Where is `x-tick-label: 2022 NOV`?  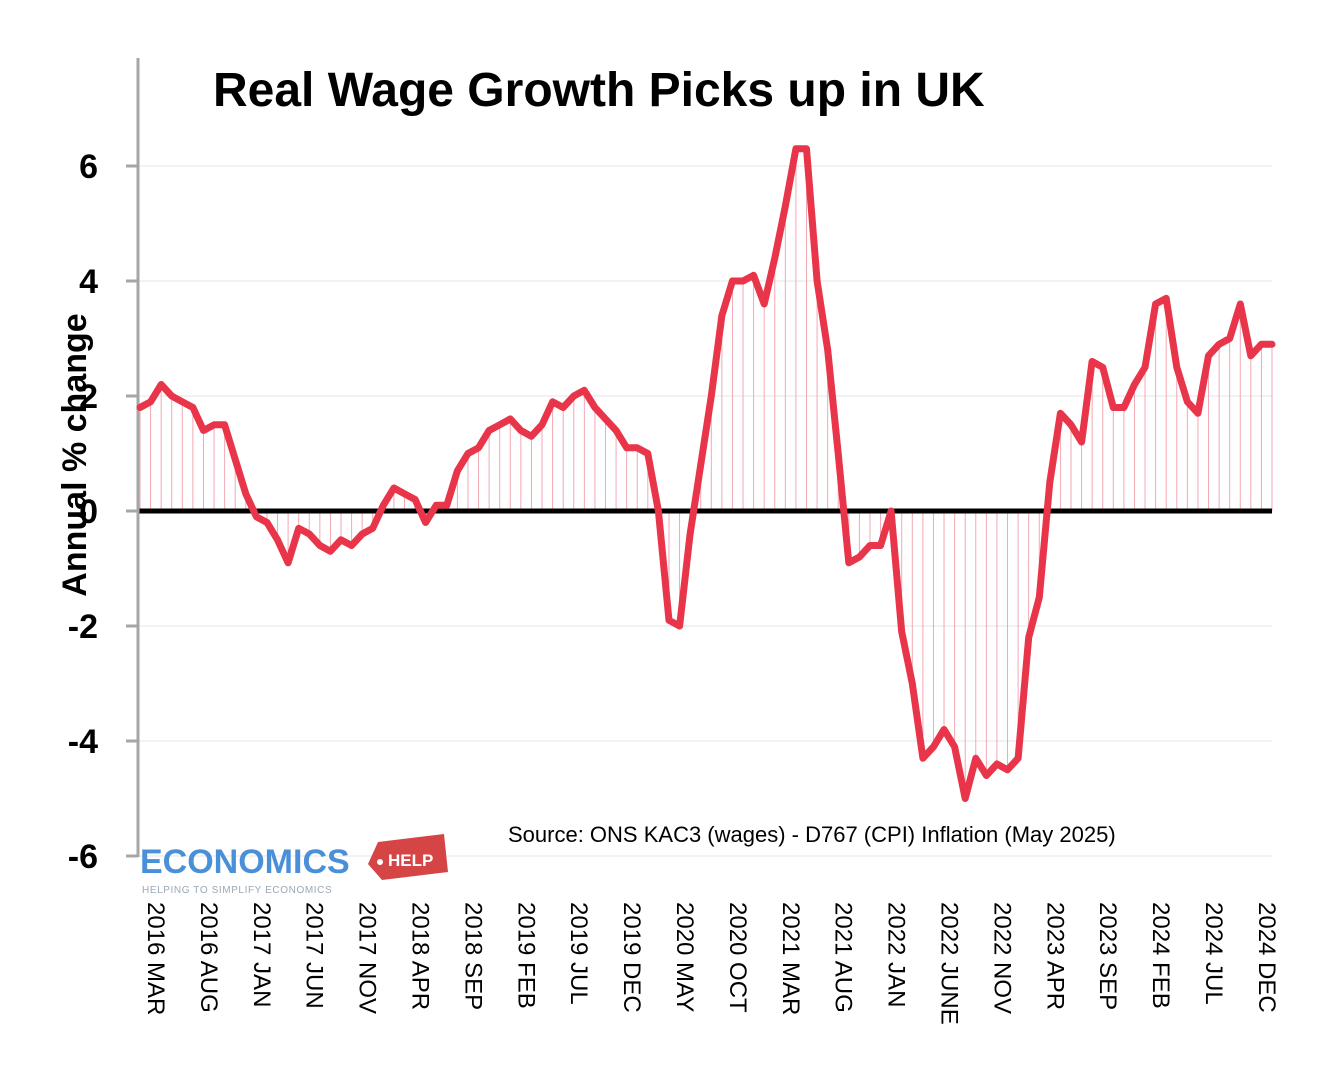
x-tick-label: 2022 NOV is located at coordinates (1001, 958).